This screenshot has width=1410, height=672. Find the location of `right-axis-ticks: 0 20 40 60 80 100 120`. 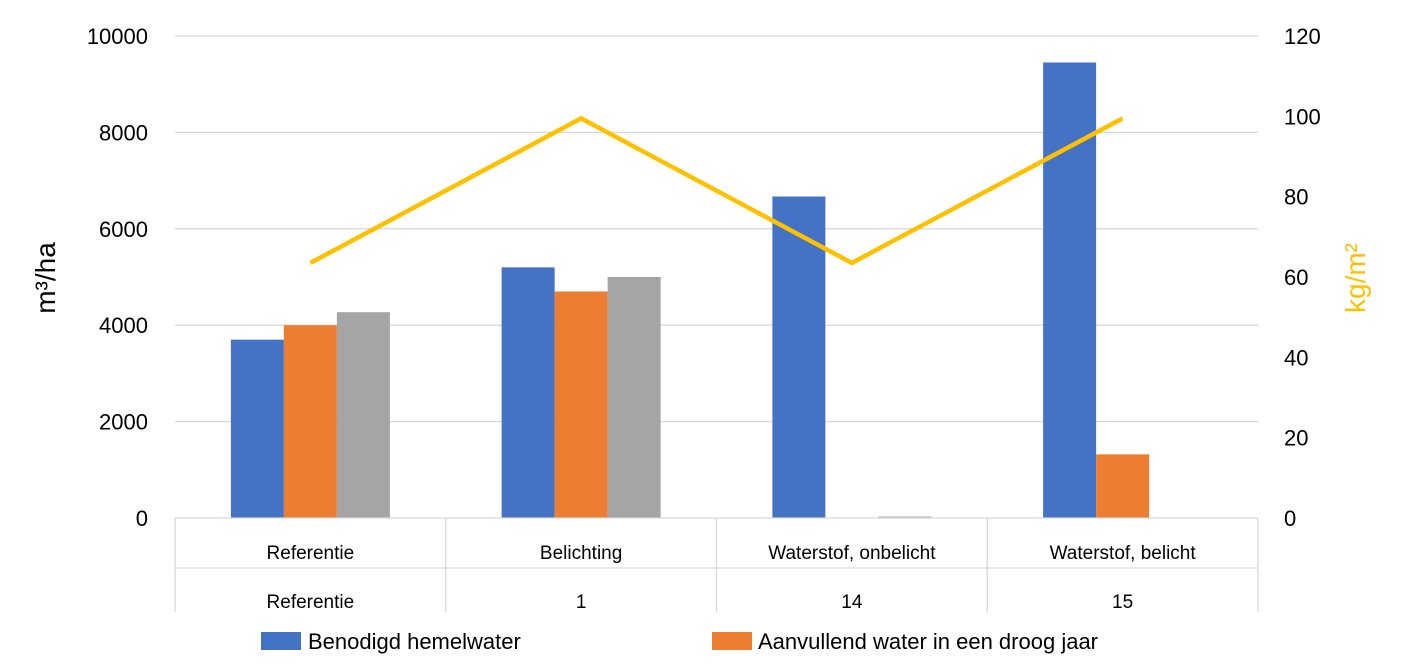

right-axis-ticks: 0 20 40 60 80 100 120 is located at coordinates (1302, 277).